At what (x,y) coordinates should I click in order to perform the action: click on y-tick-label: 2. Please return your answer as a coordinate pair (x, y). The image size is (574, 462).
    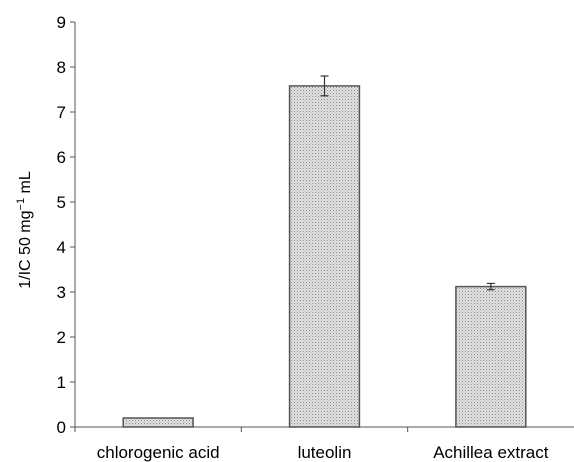
    Looking at the image, I should click on (61, 337).